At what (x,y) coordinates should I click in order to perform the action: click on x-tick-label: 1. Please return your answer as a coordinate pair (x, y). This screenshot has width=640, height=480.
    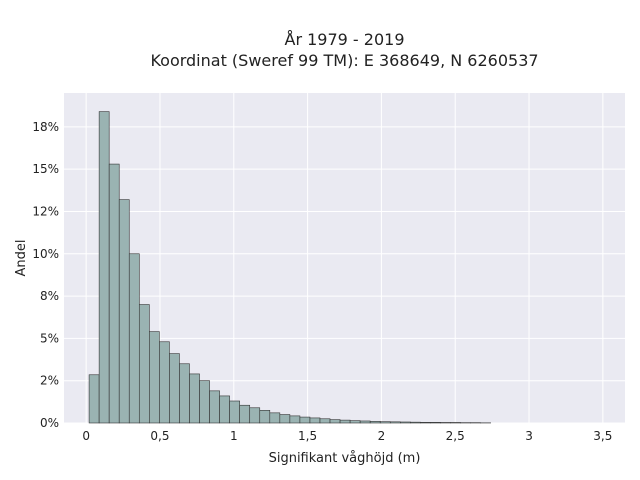
    Looking at the image, I should click on (234, 436).